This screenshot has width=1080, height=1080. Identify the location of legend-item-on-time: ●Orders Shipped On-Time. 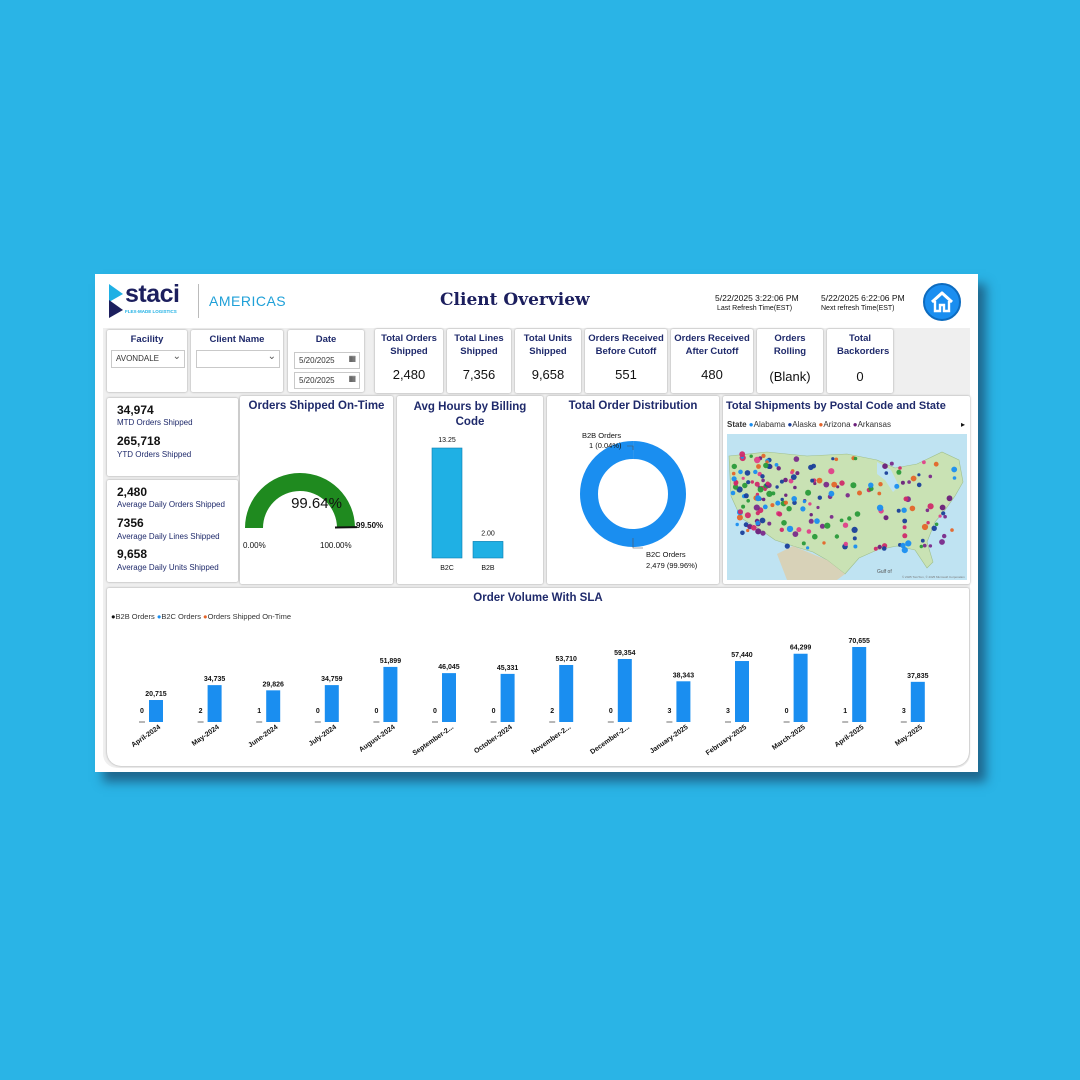
(247, 616).